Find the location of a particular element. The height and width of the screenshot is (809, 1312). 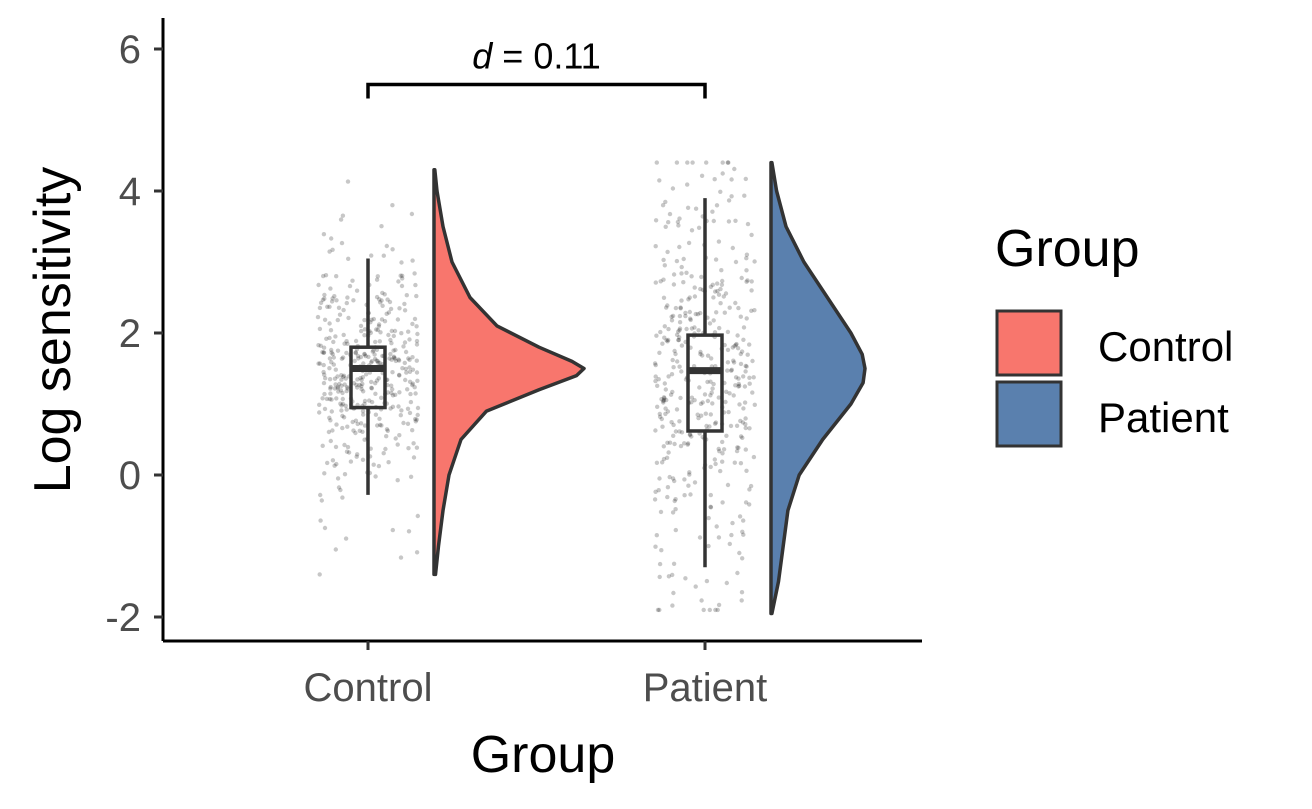

annotation-label: d = 0.11 is located at coordinates (536, 56).